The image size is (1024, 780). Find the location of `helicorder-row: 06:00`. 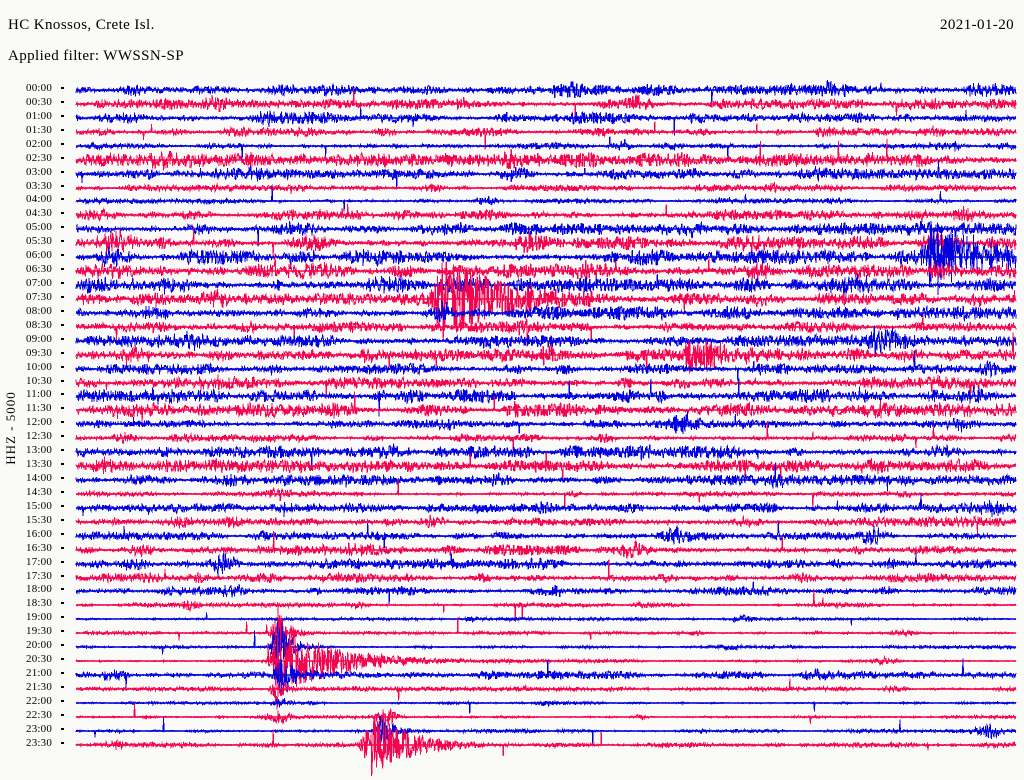

helicorder-row: 06:00 is located at coordinates (512, 259).